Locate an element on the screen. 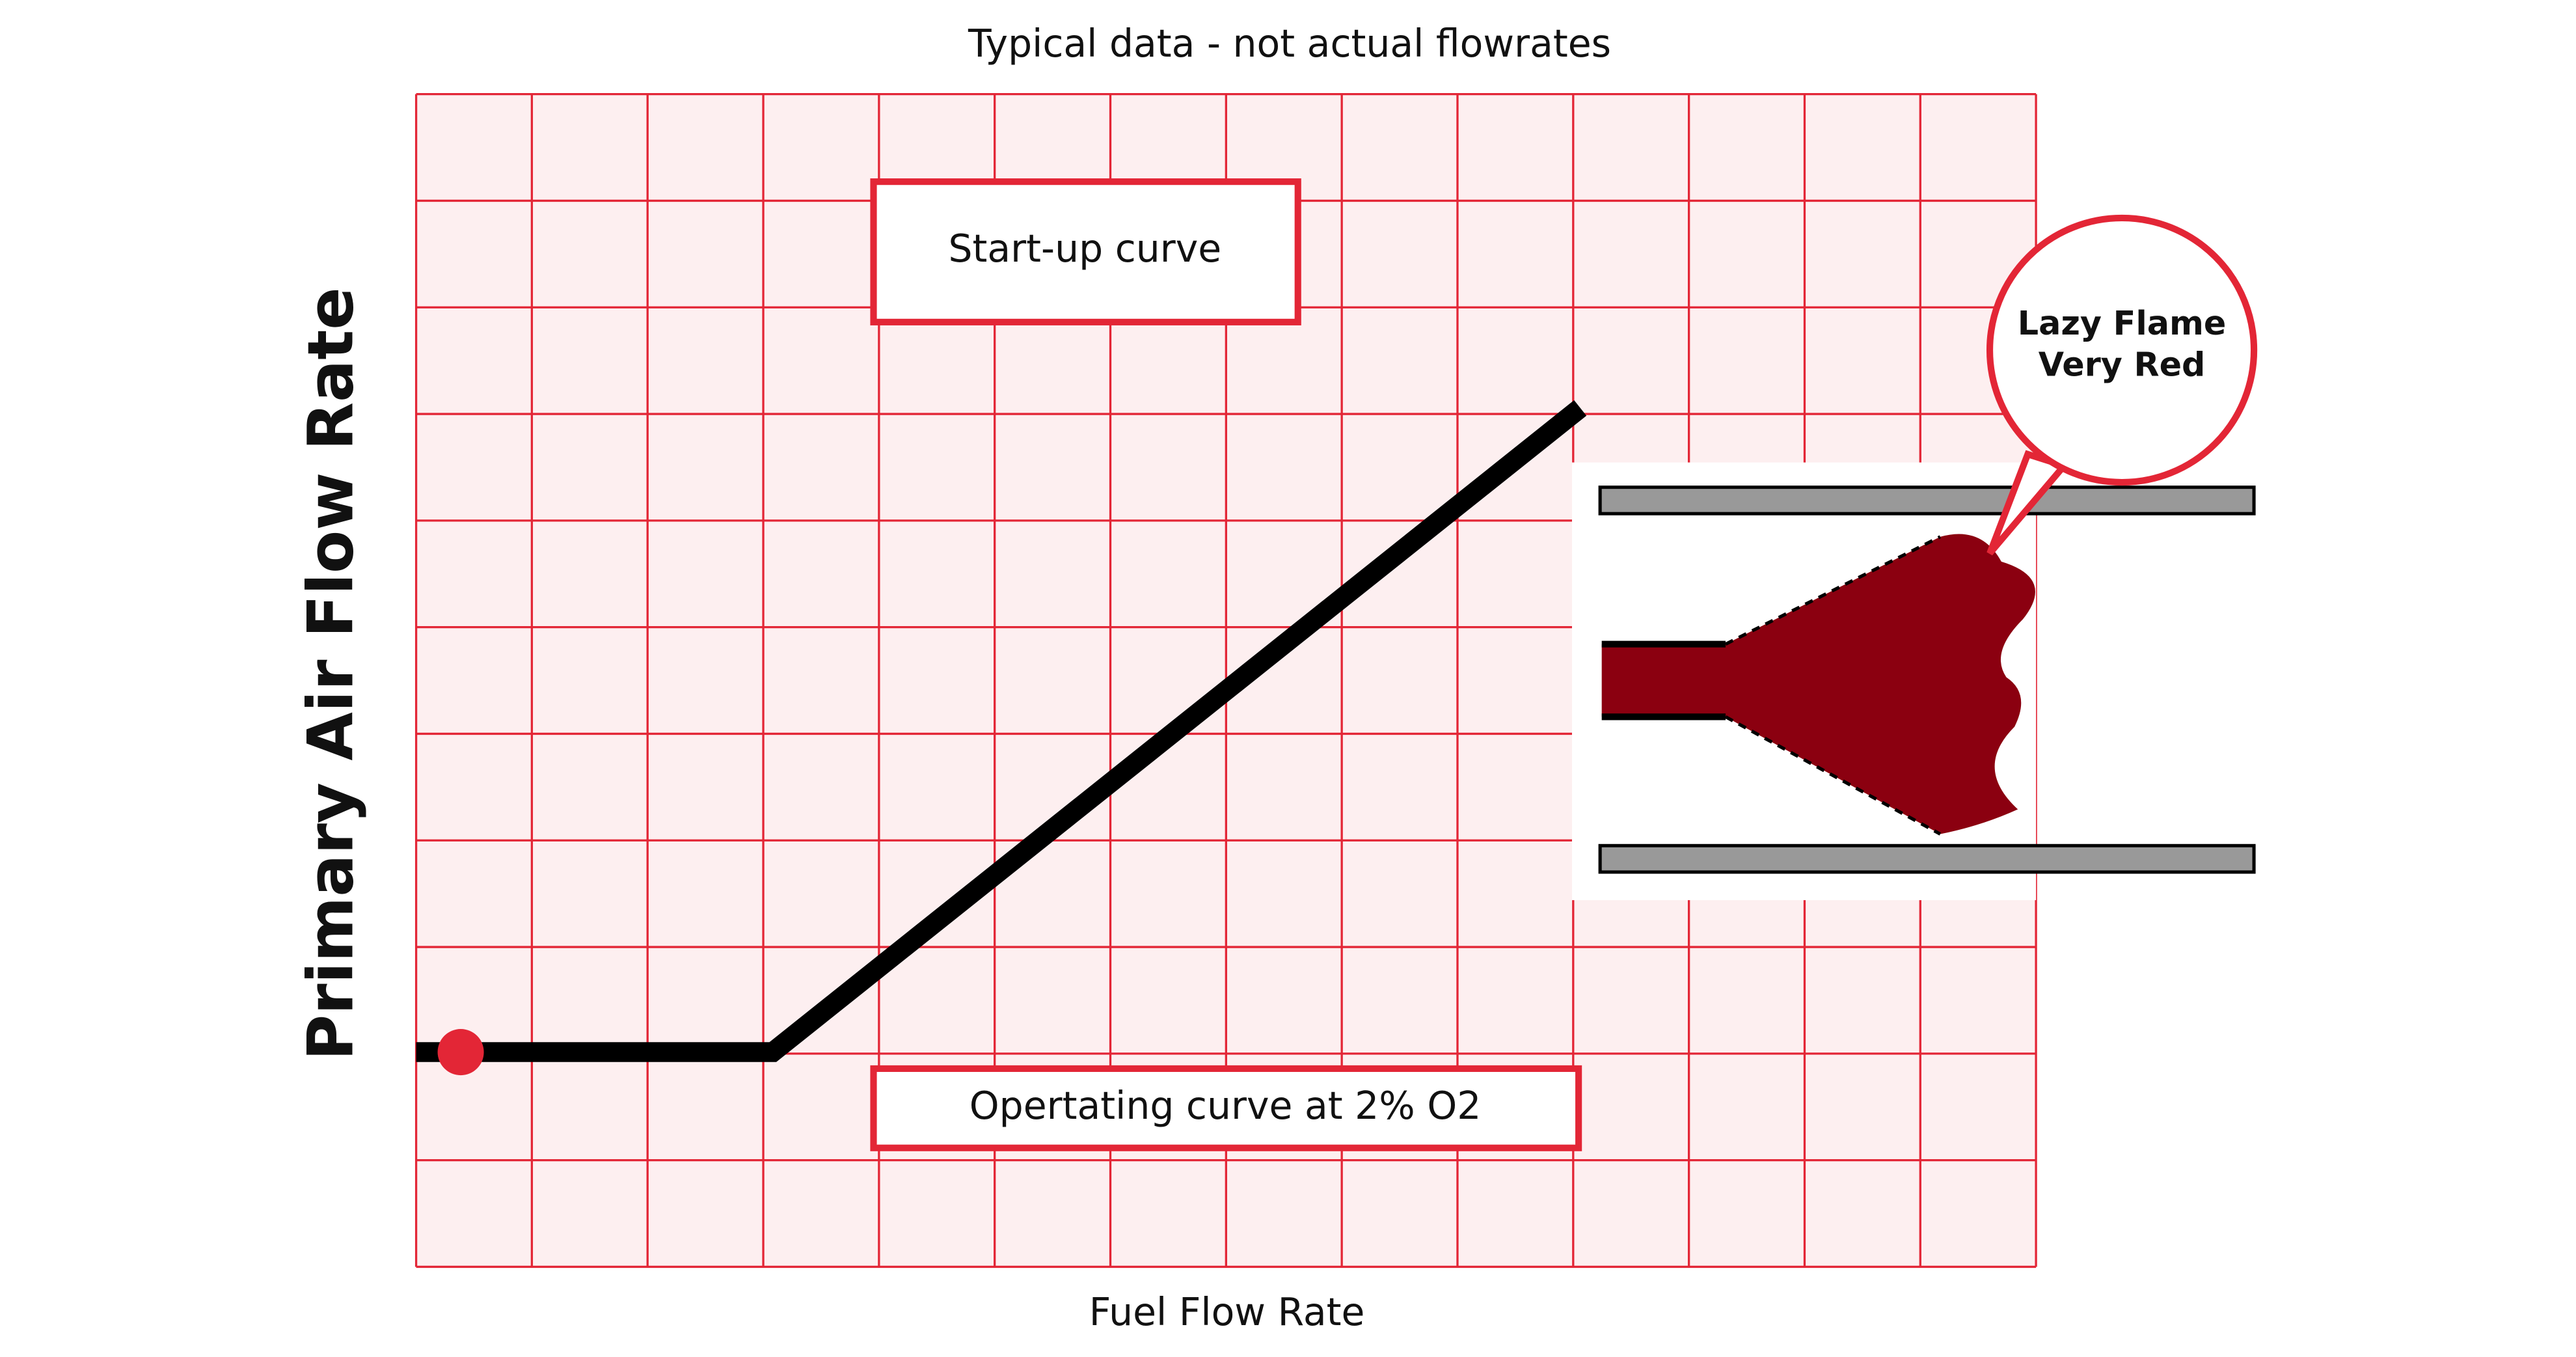 The height and width of the screenshot is (1357, 2576). startup-box is located at coordinates (1085, 252).